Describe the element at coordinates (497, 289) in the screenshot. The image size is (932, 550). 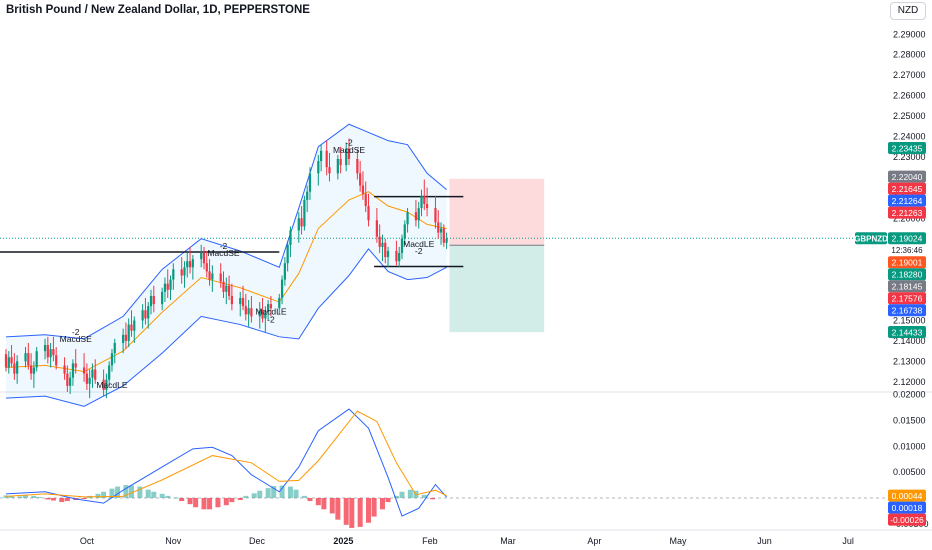
I see `take-profit-zone` at that location.